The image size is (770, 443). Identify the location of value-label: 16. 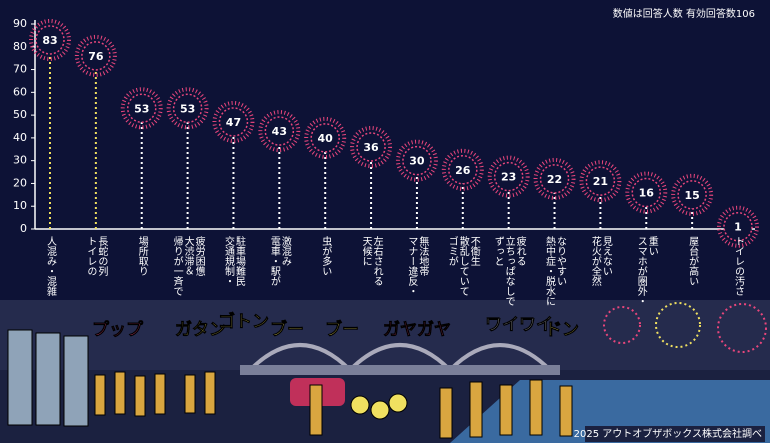
(647, 193).